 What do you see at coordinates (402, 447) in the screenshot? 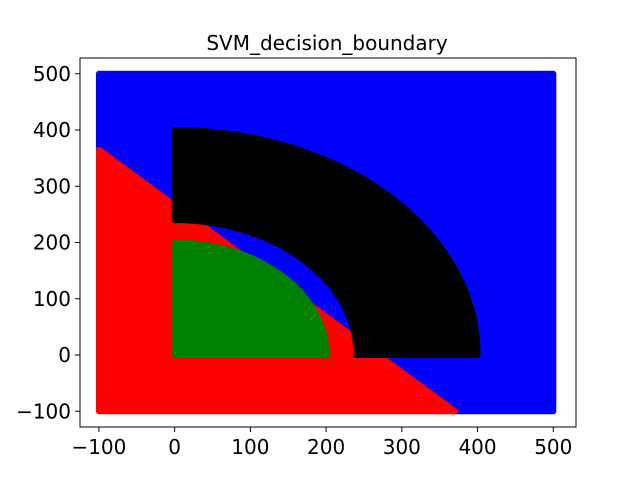
I see `x-tick-label: 300` at bounding box center [402, 447].